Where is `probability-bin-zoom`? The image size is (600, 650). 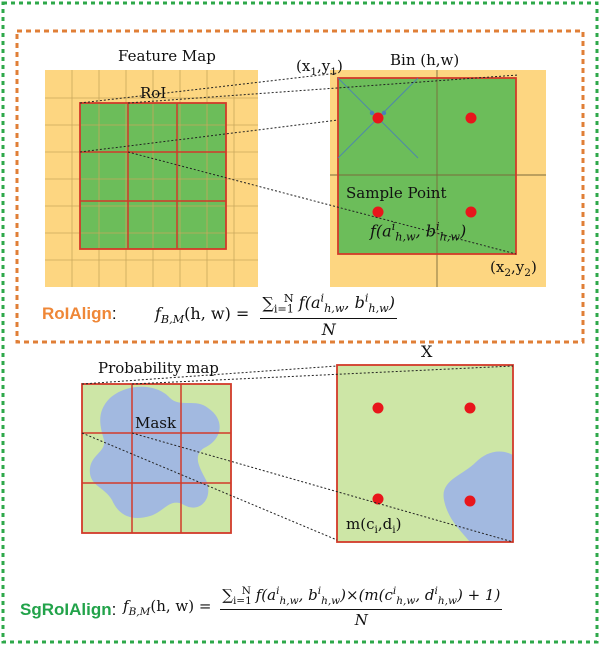
probability-bin-zoom is located at coordinates (425, 453).